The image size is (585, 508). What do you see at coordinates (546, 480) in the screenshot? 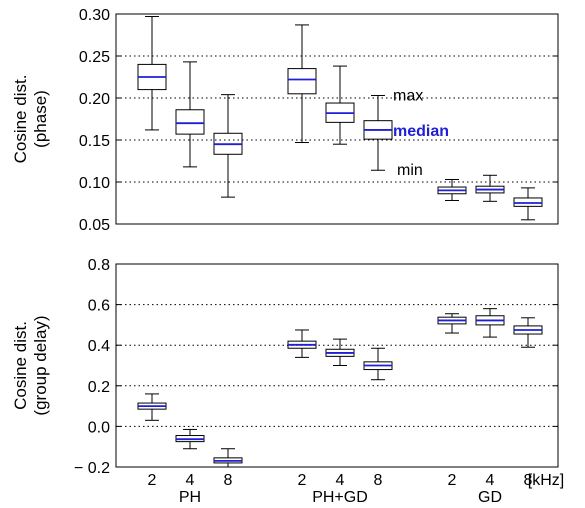
I see `x-unit-label: [kHz]` at bounding box center [546, 480].